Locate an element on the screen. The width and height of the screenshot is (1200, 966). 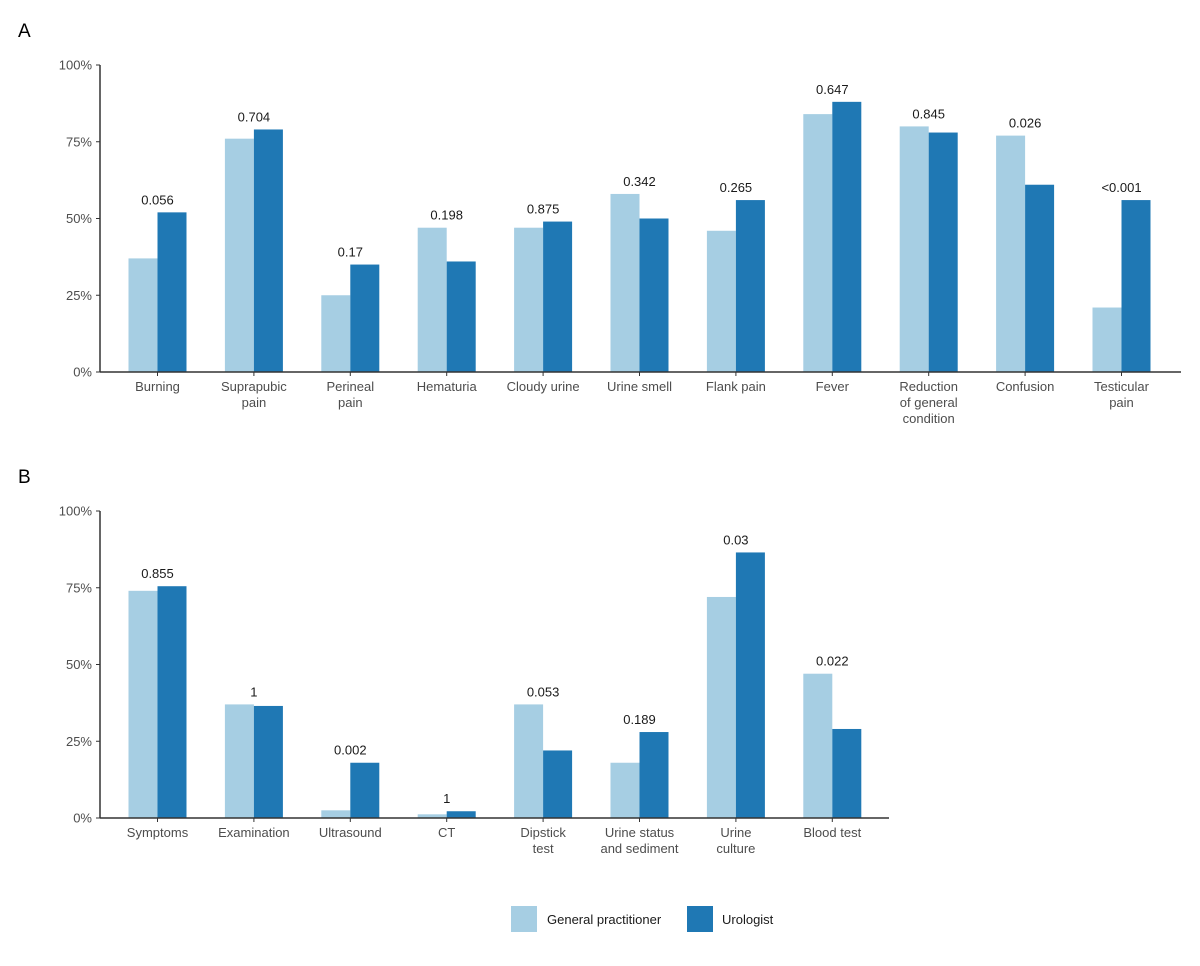
p-value-label: 0.056 is located at coordinates (157, 199).